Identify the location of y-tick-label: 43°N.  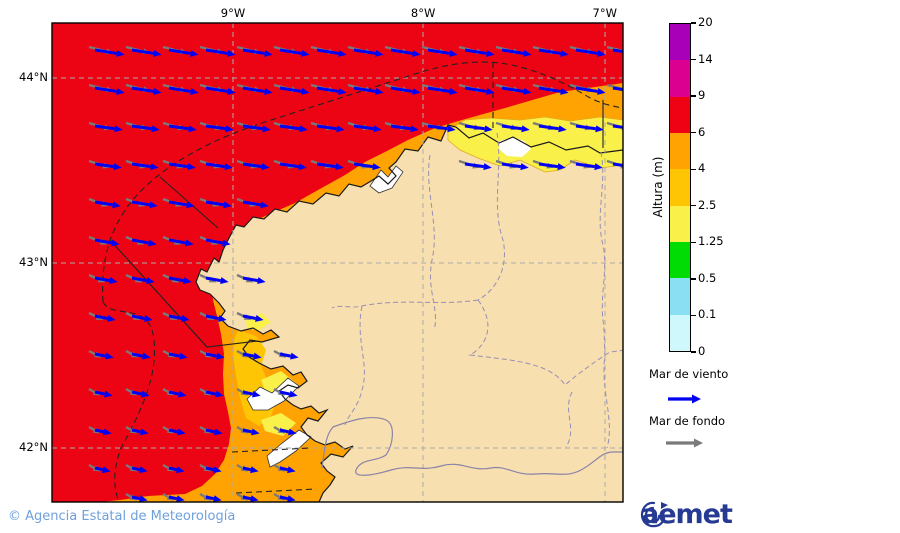
(33, 261).